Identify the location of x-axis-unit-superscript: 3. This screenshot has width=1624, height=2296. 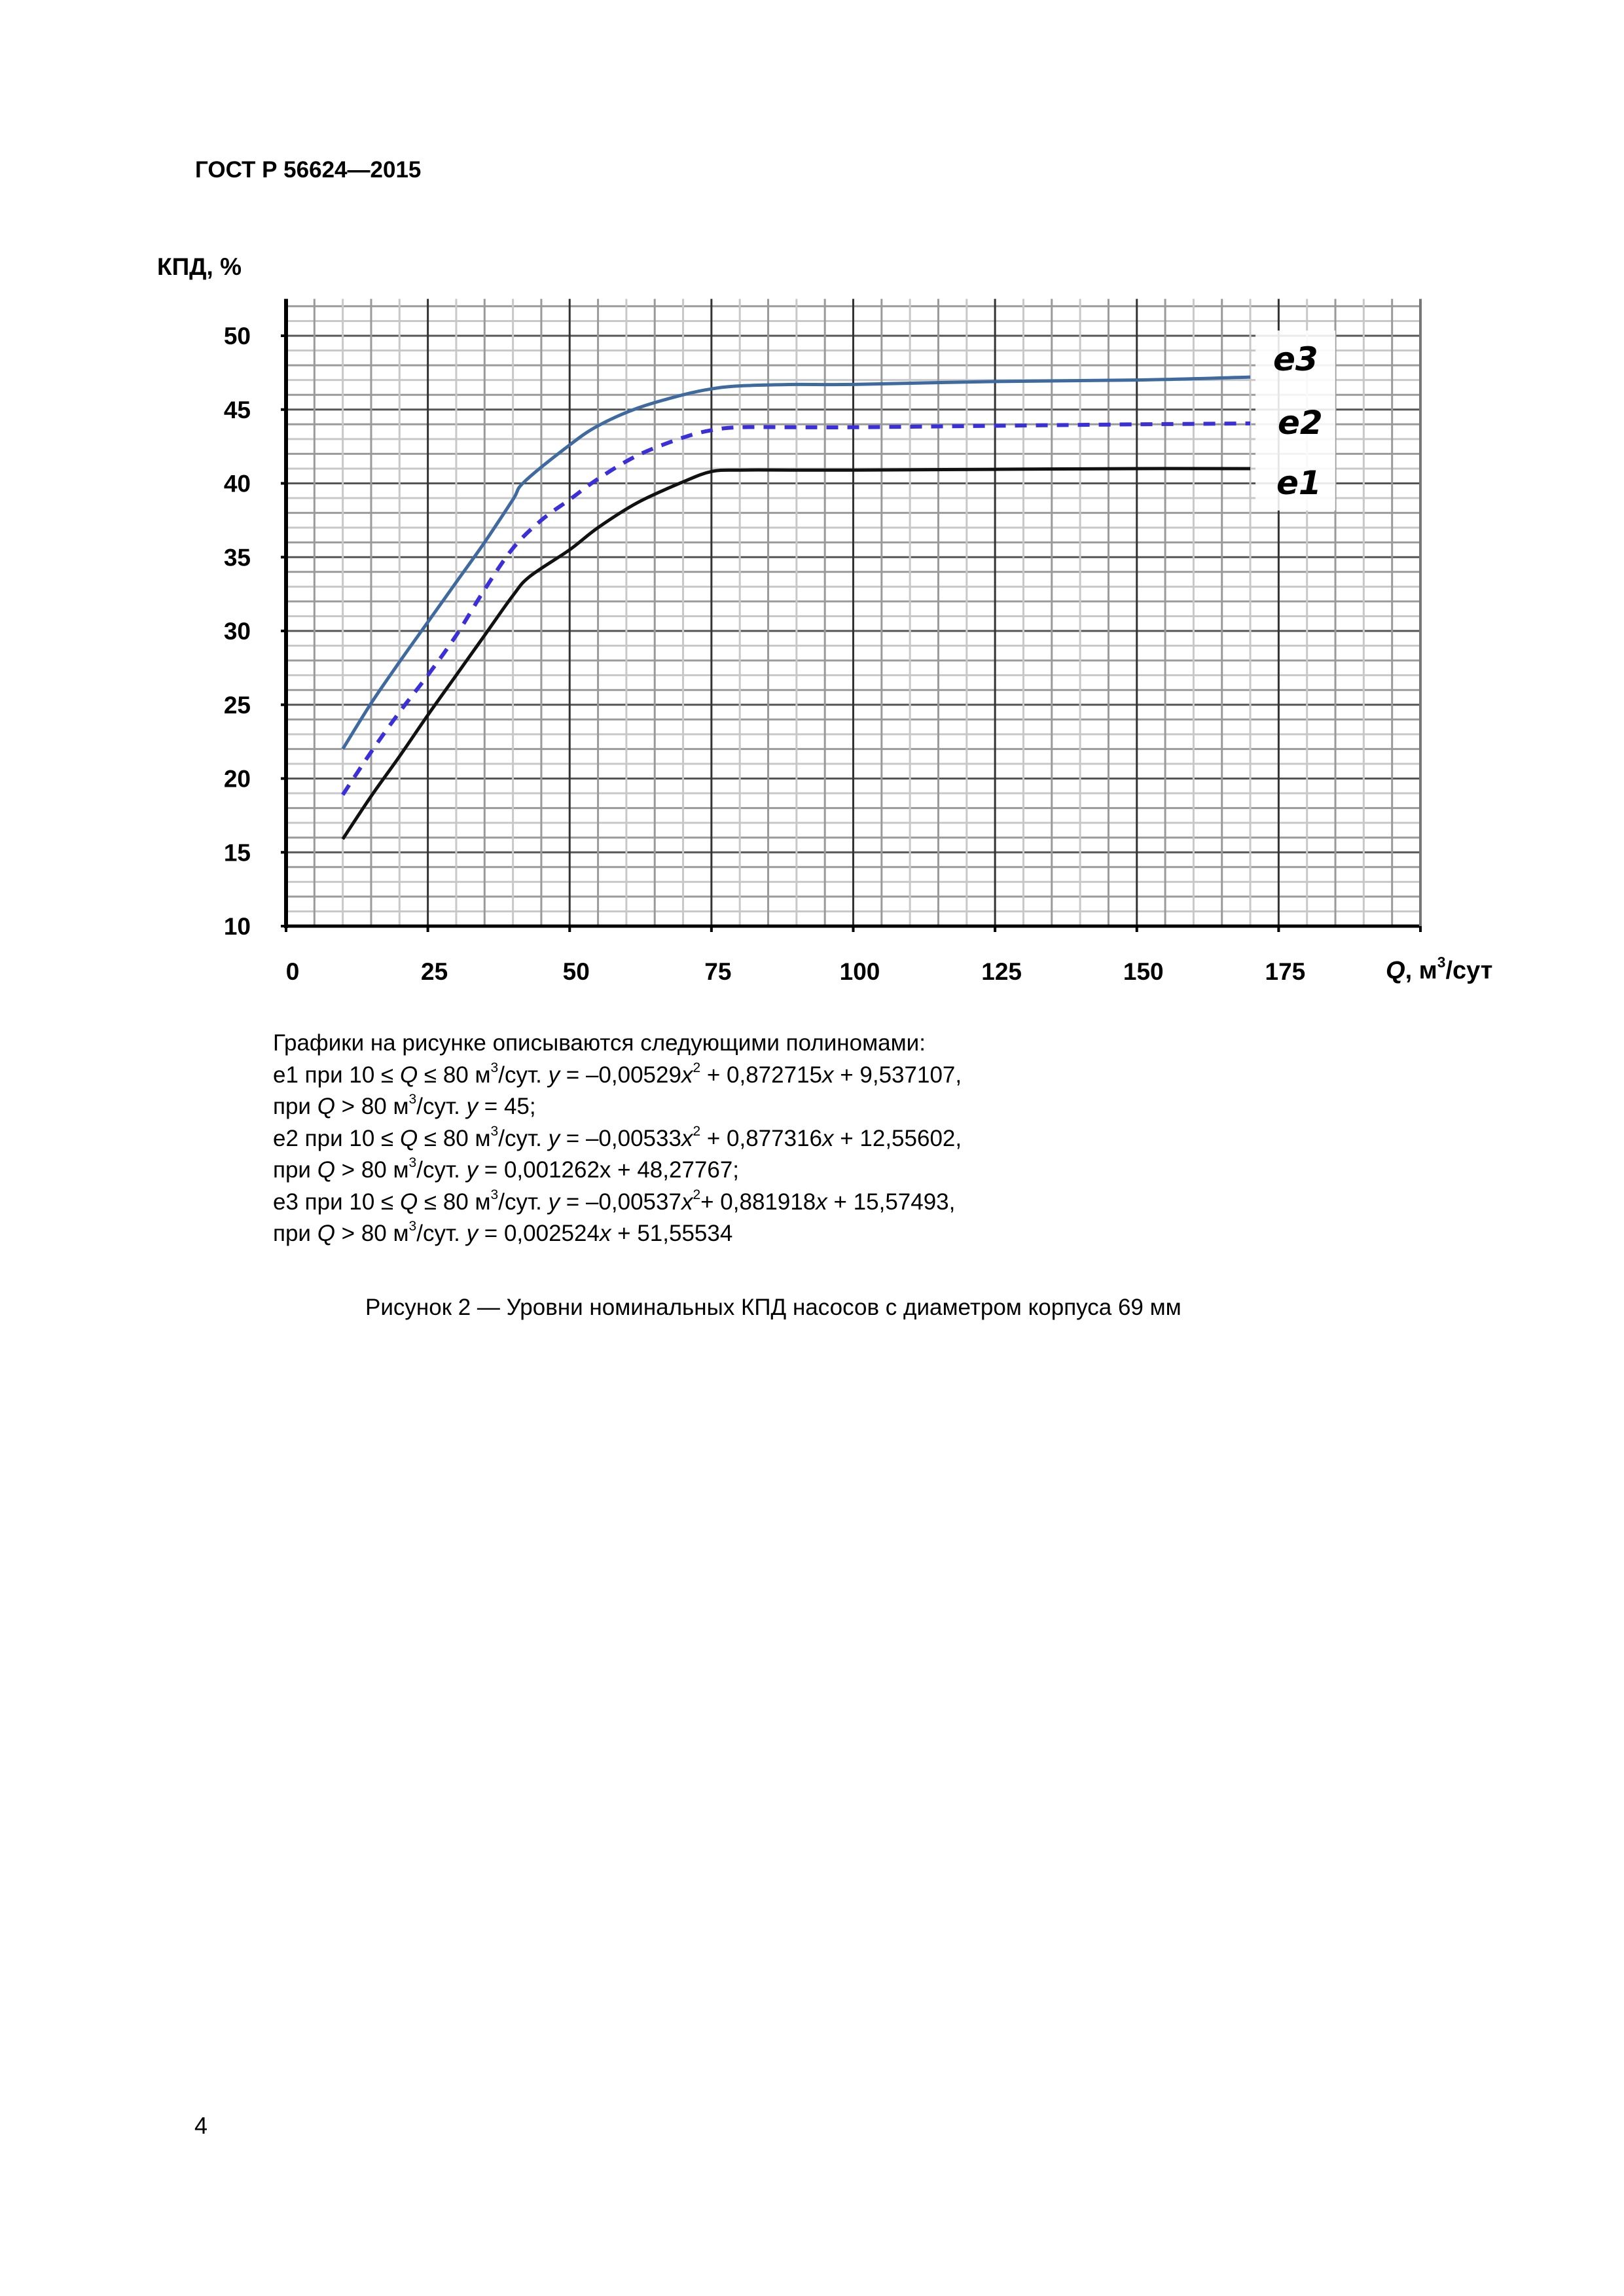
(1441, 962).